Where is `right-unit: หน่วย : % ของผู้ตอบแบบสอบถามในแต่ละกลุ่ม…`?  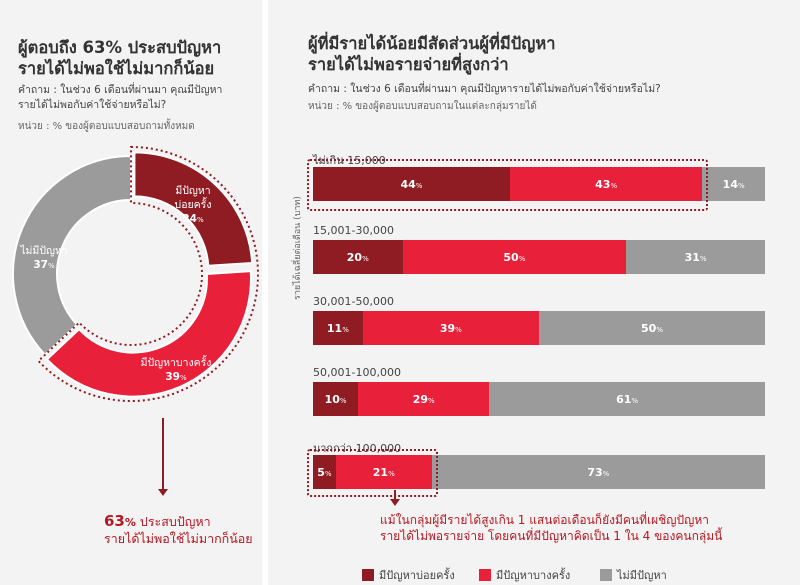
right-unit: หน่วย : % ของผู้ตอบแบบสอบถามในแต่ละกลุ่ม… is located at coordinates (422, 106).